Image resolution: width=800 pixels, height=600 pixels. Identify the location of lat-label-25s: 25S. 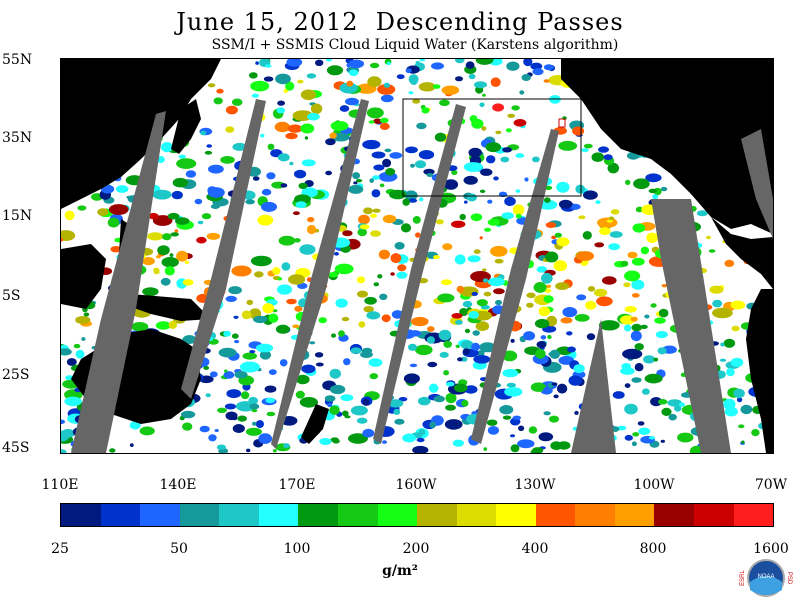
(16, 375).